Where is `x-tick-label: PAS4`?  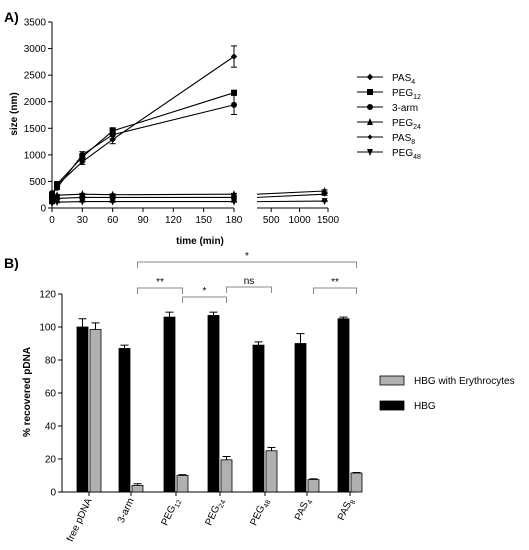
x-tick-label: PAS4 is located at coordinates (304, 510).